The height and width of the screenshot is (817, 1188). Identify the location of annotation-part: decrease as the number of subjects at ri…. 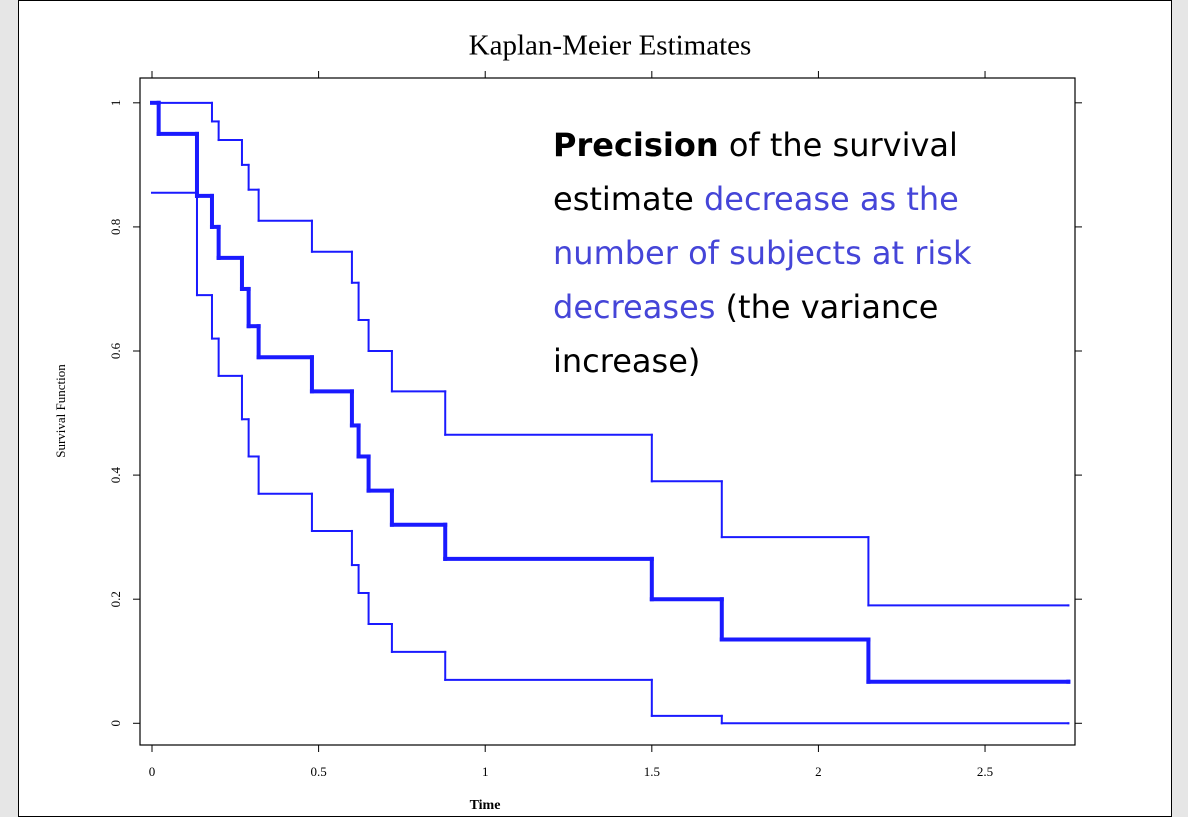
(762, 253).